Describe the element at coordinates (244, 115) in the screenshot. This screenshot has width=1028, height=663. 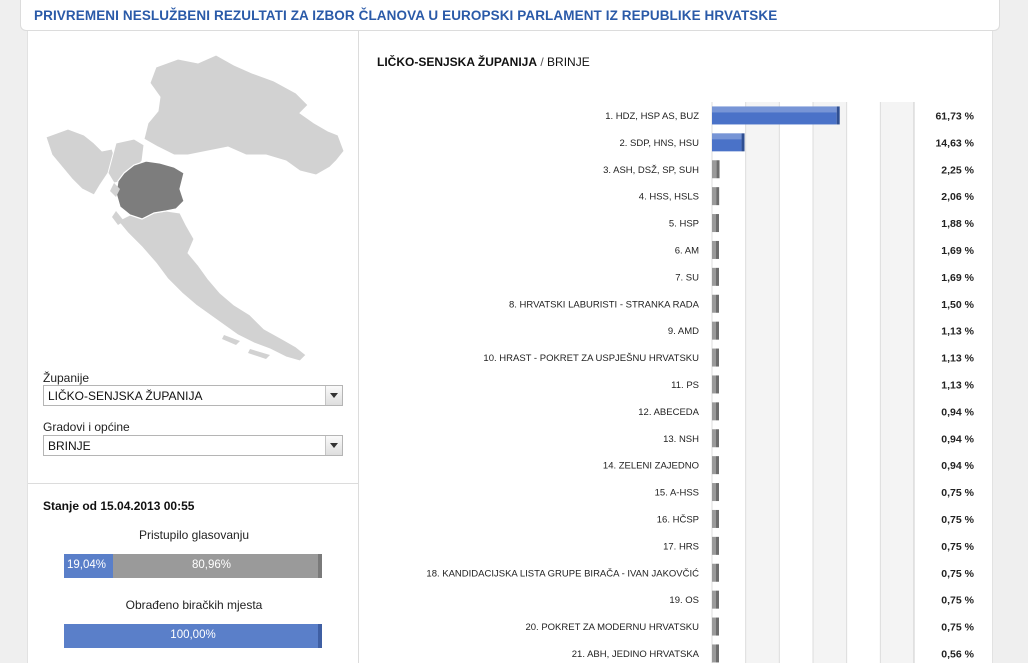
I see `map-region-north` at that location.